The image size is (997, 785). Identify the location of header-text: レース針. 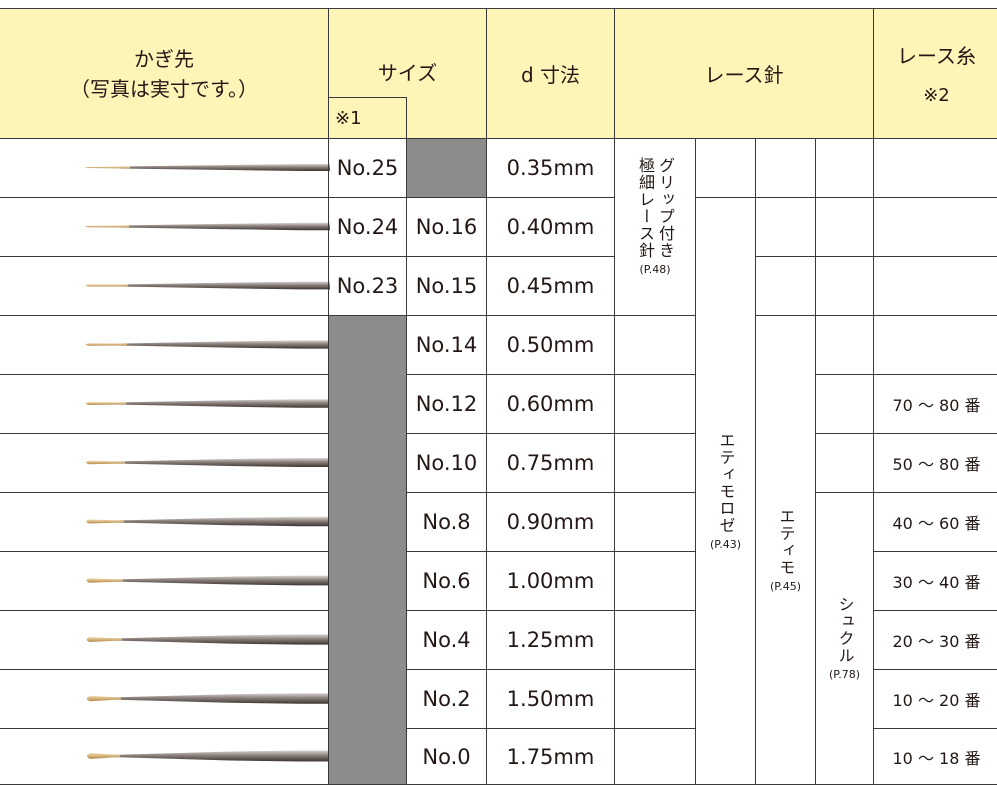
(744, 75).